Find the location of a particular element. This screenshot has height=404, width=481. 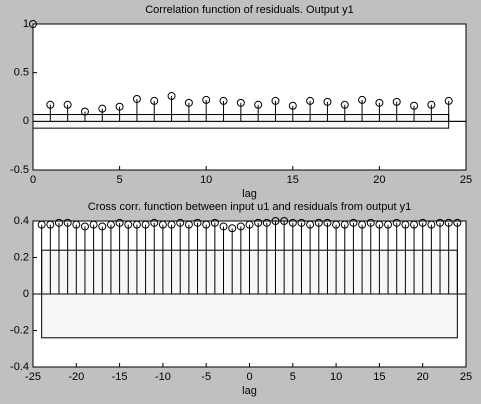

y-tick-label: -0.5 is located at coordinates (19, 170).